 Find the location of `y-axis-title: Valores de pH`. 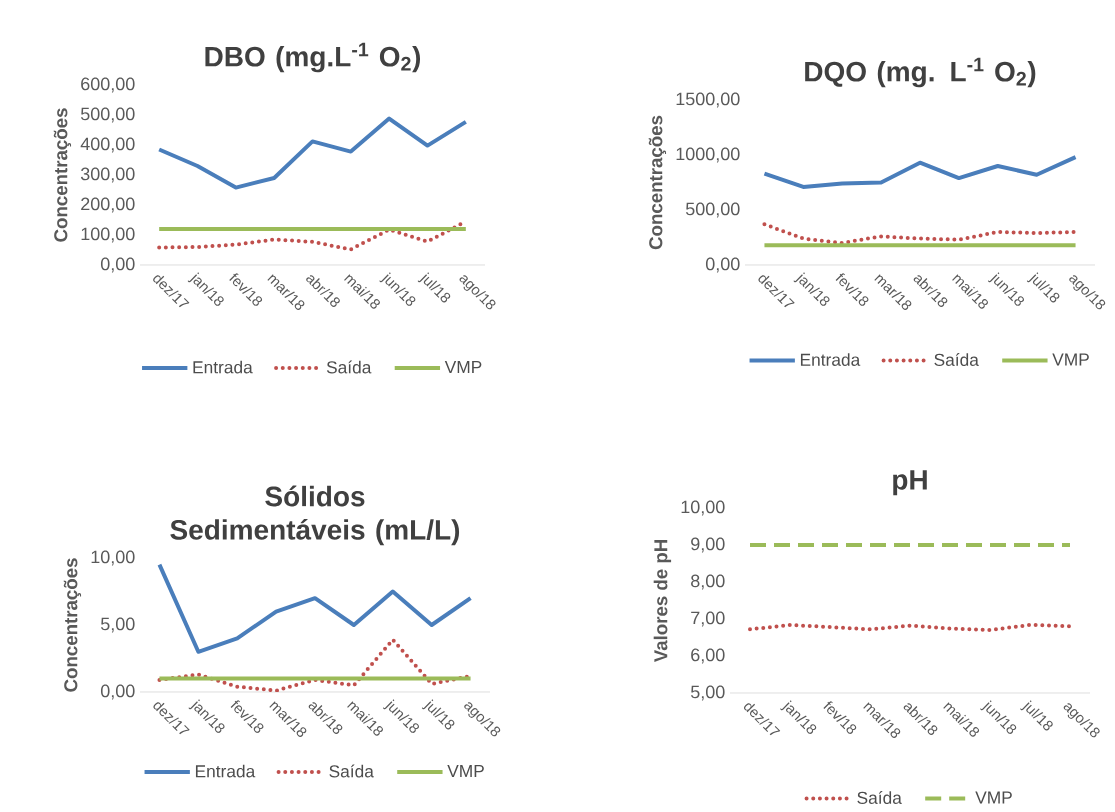

y-axis-title: Valores de pH is located at coordinates (662, 601).